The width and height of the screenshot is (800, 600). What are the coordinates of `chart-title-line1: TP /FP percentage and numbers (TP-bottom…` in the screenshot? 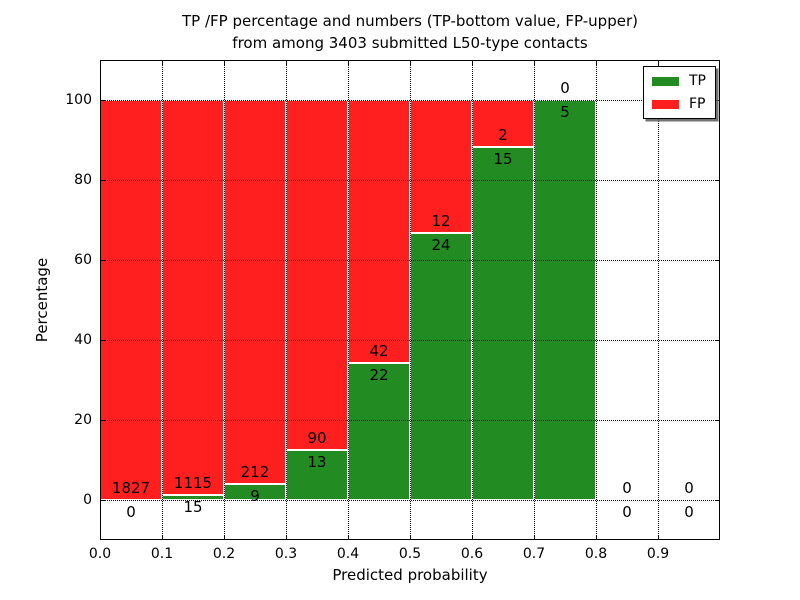 It's located at (410, 21).